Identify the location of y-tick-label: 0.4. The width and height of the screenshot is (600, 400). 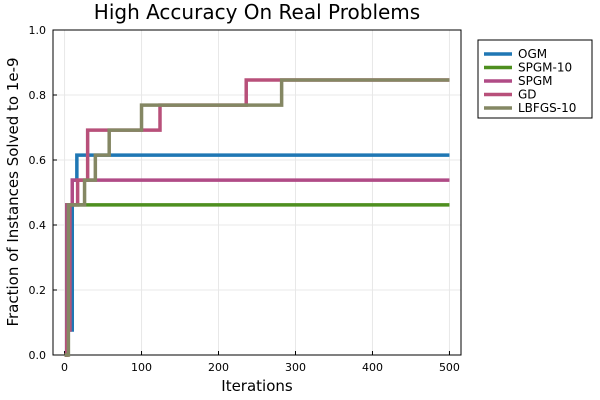
(38, 225).